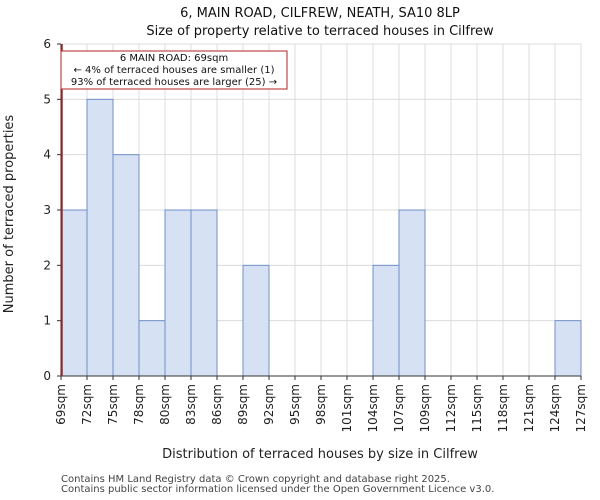  I want to click on x-tick-label-75sqm: 75sqm, so click(113, 404).